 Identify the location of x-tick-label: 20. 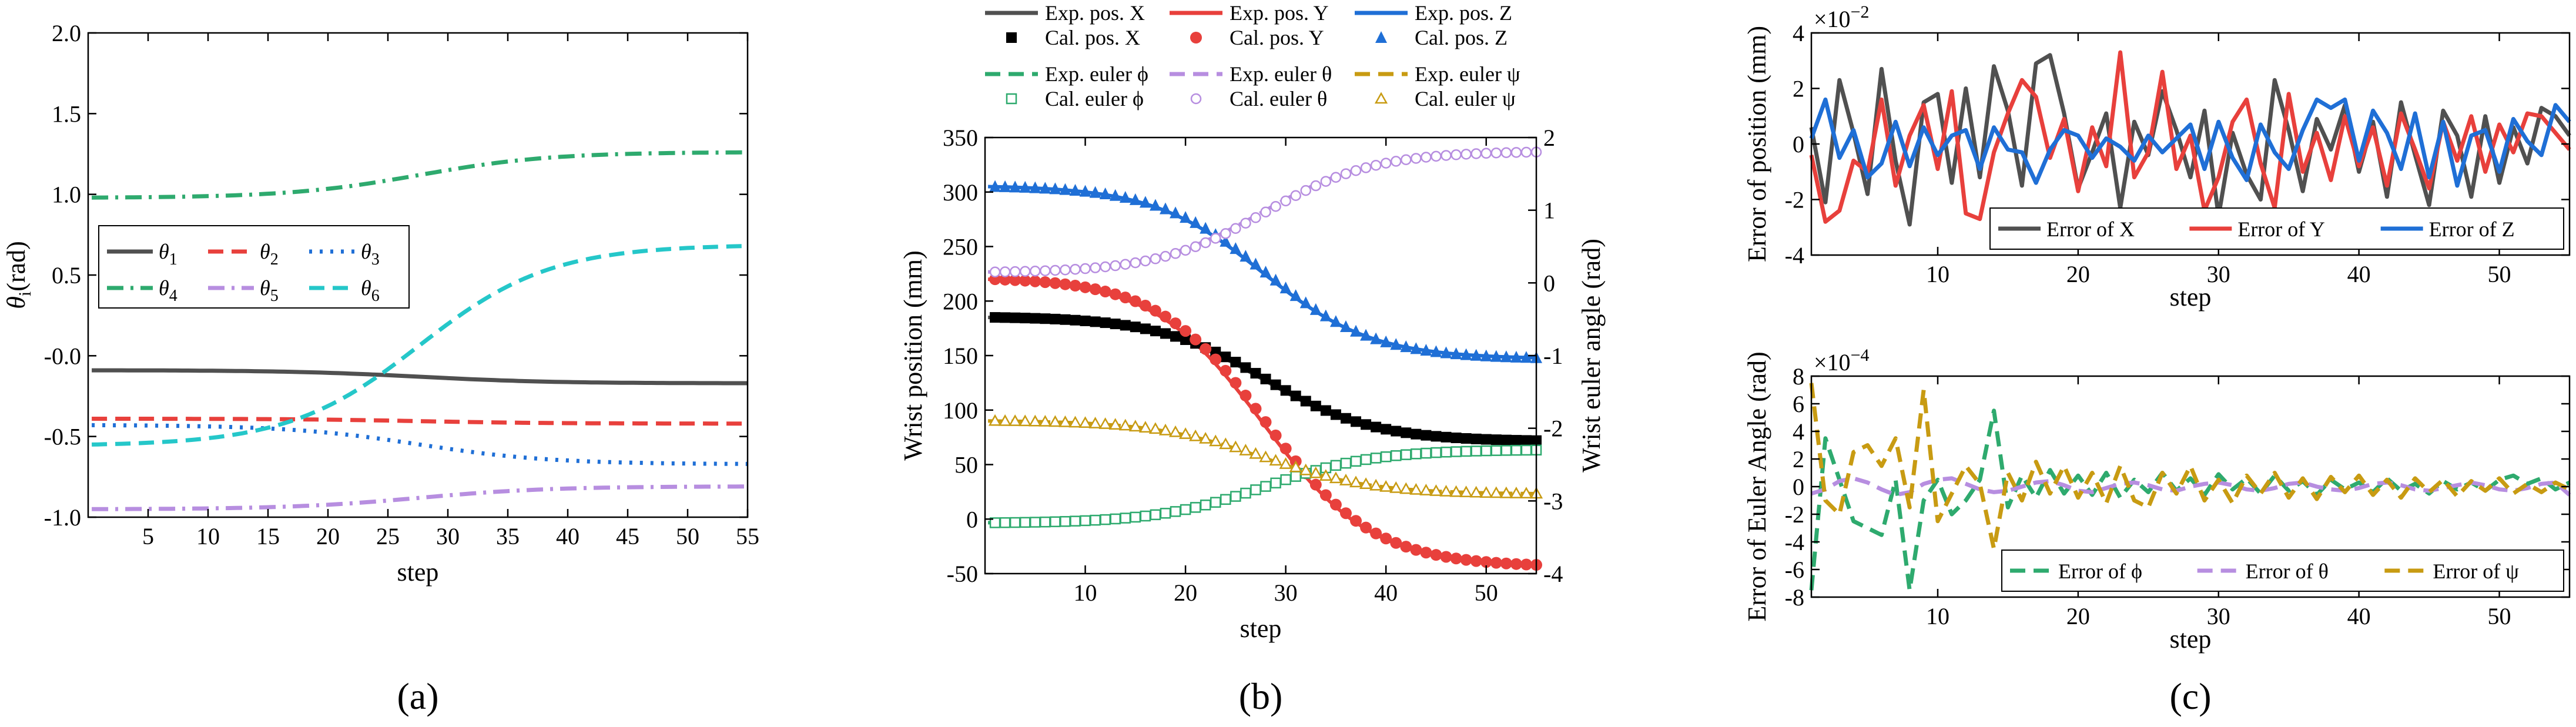
(1185, 592).